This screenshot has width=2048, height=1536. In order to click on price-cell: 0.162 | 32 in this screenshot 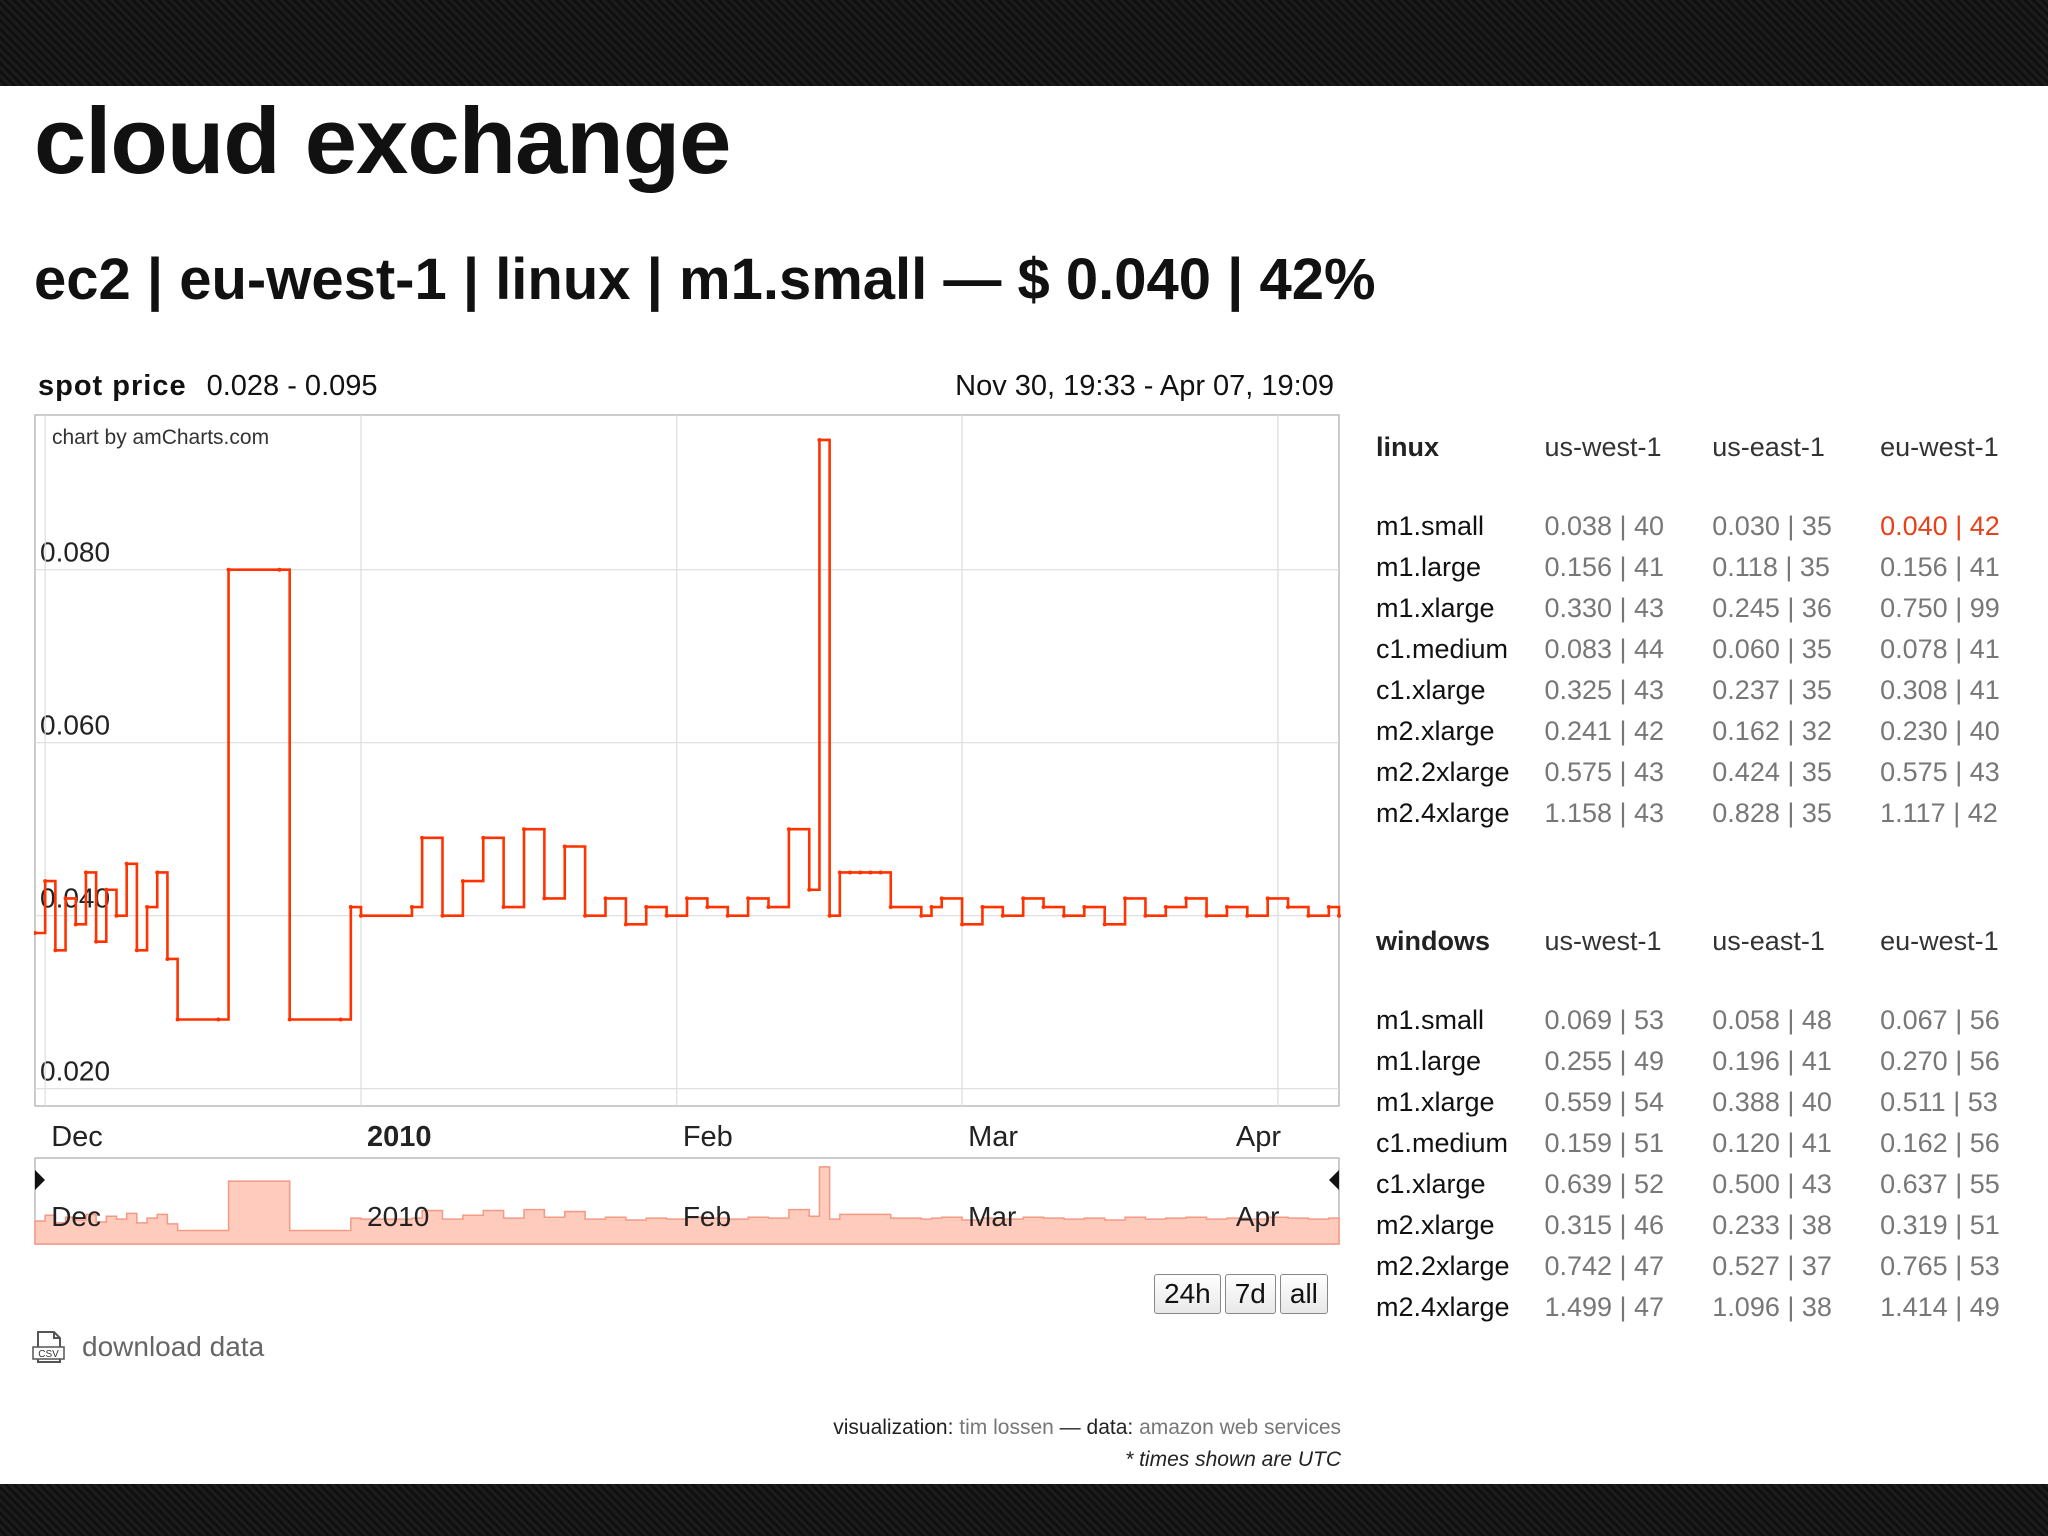, I will do `click(1772, 731)`.